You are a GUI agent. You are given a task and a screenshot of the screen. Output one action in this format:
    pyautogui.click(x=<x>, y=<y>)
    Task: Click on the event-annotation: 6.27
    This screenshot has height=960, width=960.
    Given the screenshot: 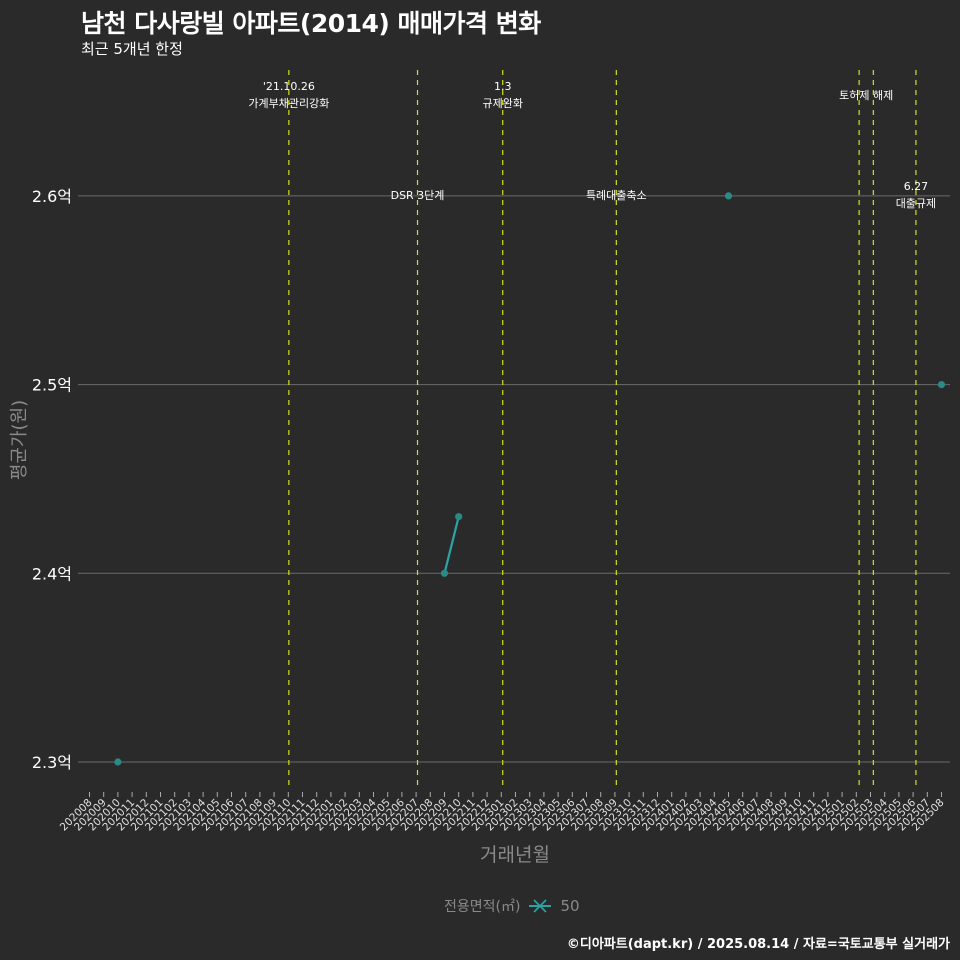 What is the action you would take?
    pyautogui.click(x=916, y=186)
    